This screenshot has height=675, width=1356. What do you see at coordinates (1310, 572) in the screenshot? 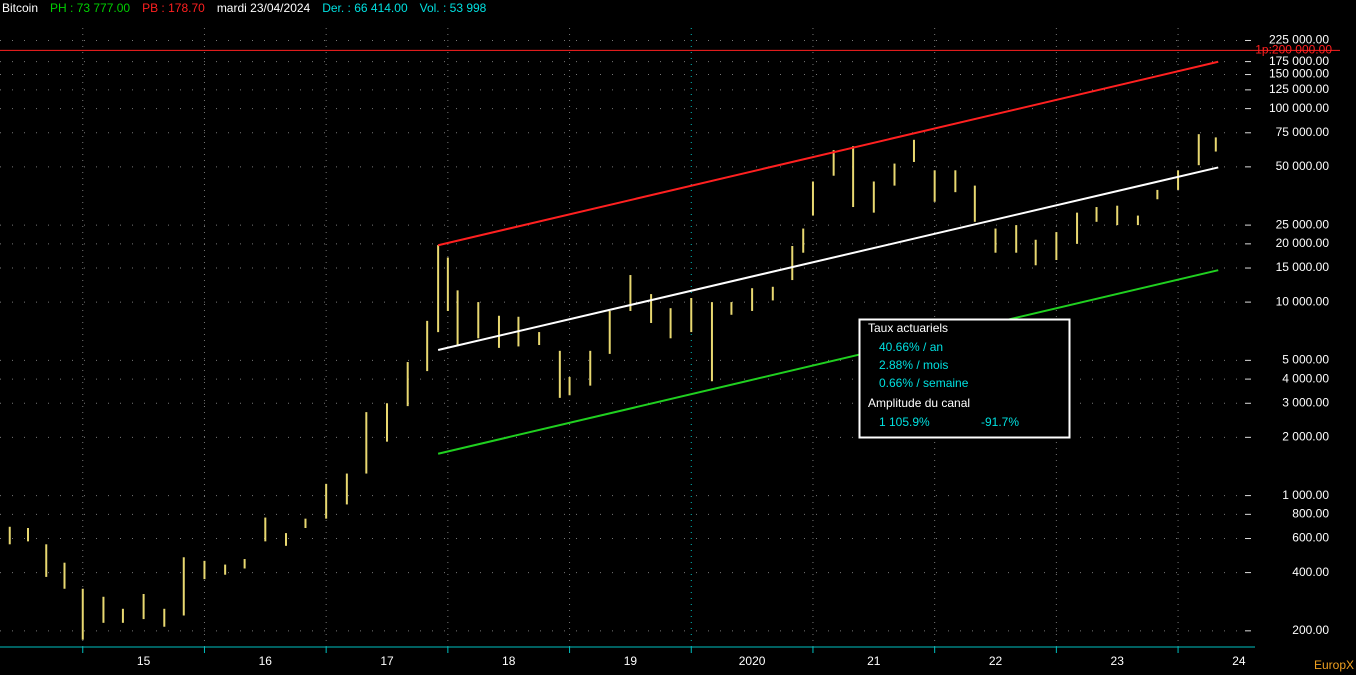
I see `y-tick-label: 400.00` at bounding box center [1310, 572].